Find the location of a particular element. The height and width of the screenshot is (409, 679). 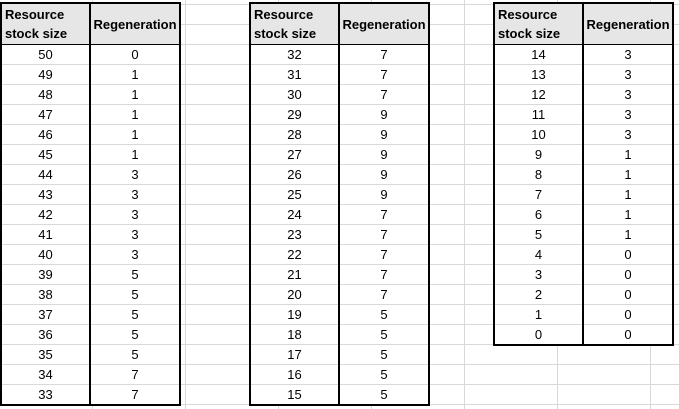

stock-size-cell: 46 is located at coordinates (46, 134).